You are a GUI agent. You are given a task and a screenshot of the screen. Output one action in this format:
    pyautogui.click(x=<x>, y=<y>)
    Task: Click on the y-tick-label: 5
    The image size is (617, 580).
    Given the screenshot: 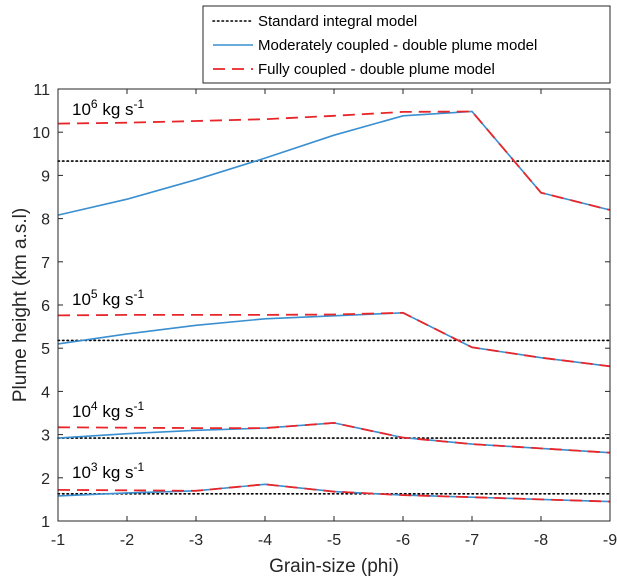 What is the action you would take?
    pyautogui.click(x=45, y=349)
    